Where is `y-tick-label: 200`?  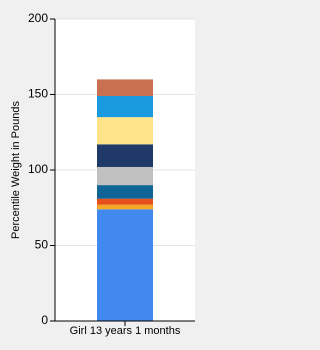
y-tick-label: 200 is located at coordinates (38, 18).